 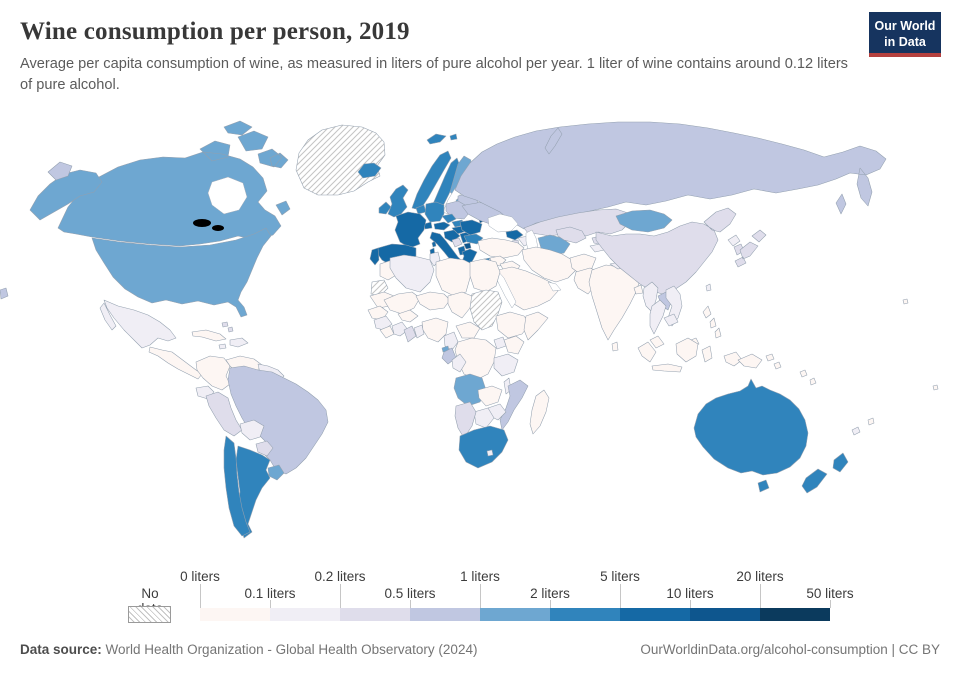 What do you see at coordinates (412, 273) in the screenshot?
I see `region-algeria` at bounding box center [412, 273].